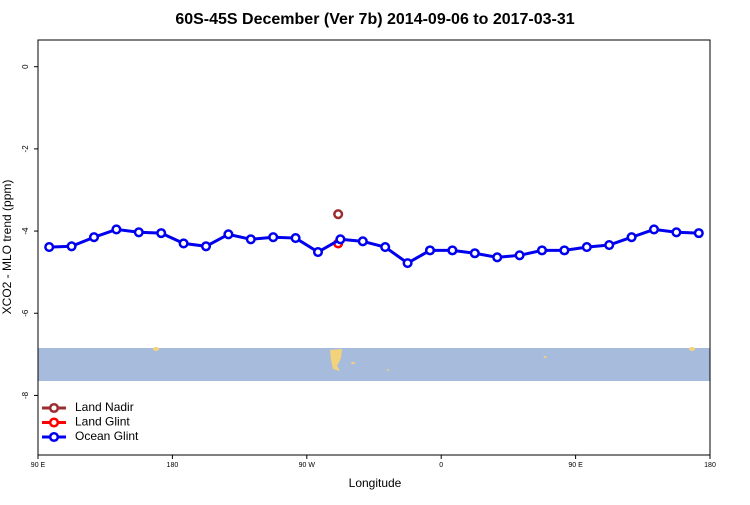 The width and height of the screenshot is (750, 505). I want to click on y-tick-label: -2, so click(25, 149).